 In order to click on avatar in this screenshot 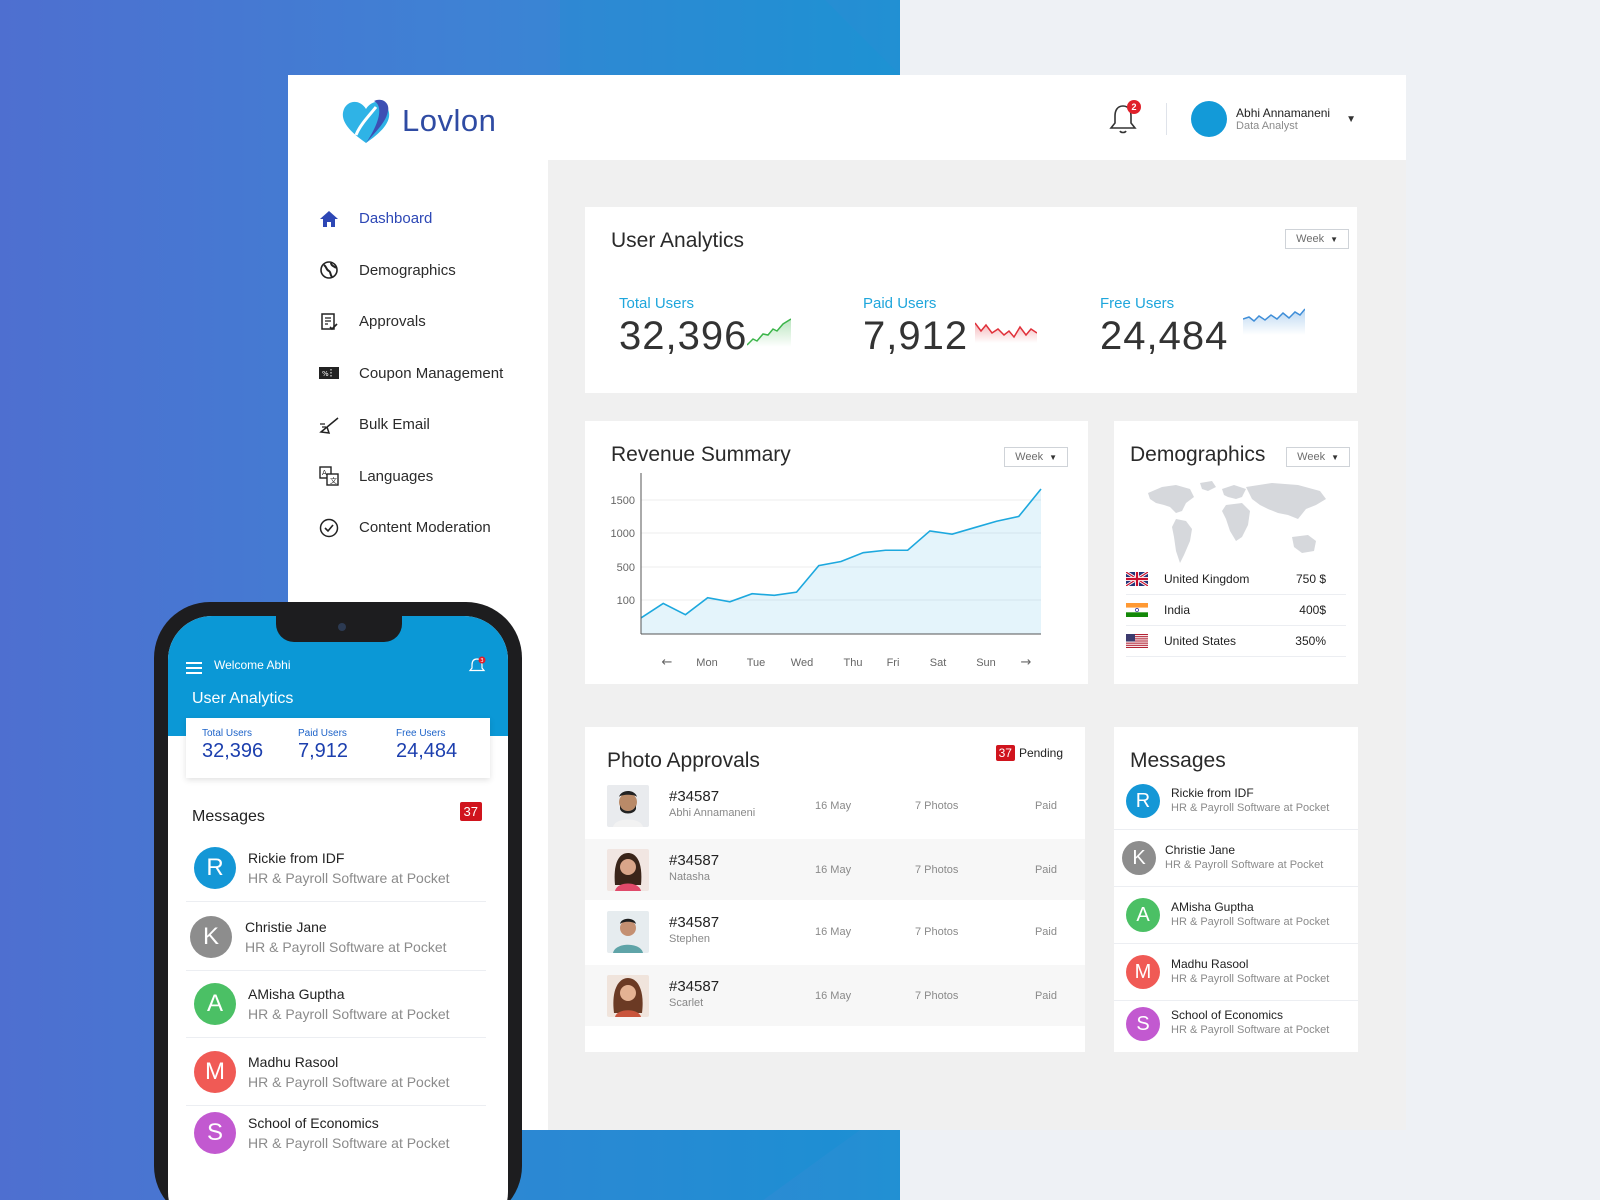, I will do `click(1209, 119)`.